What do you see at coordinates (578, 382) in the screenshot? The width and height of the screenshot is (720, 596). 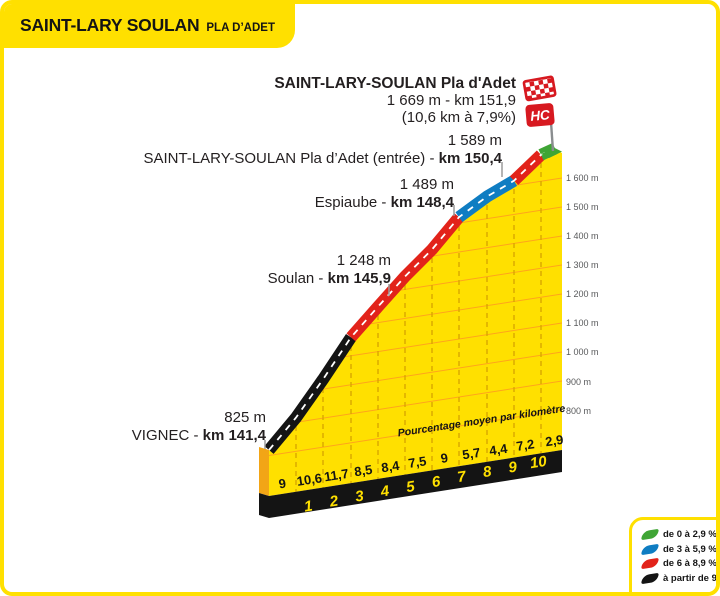 I see `elevation-tick: 900 m` at bounding box center [578, 382].